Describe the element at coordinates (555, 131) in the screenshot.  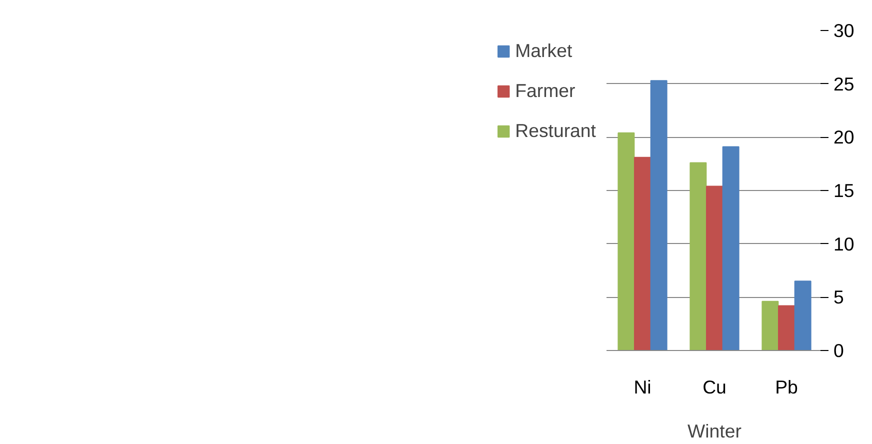
I see `legend-label: Resturant` at that location.